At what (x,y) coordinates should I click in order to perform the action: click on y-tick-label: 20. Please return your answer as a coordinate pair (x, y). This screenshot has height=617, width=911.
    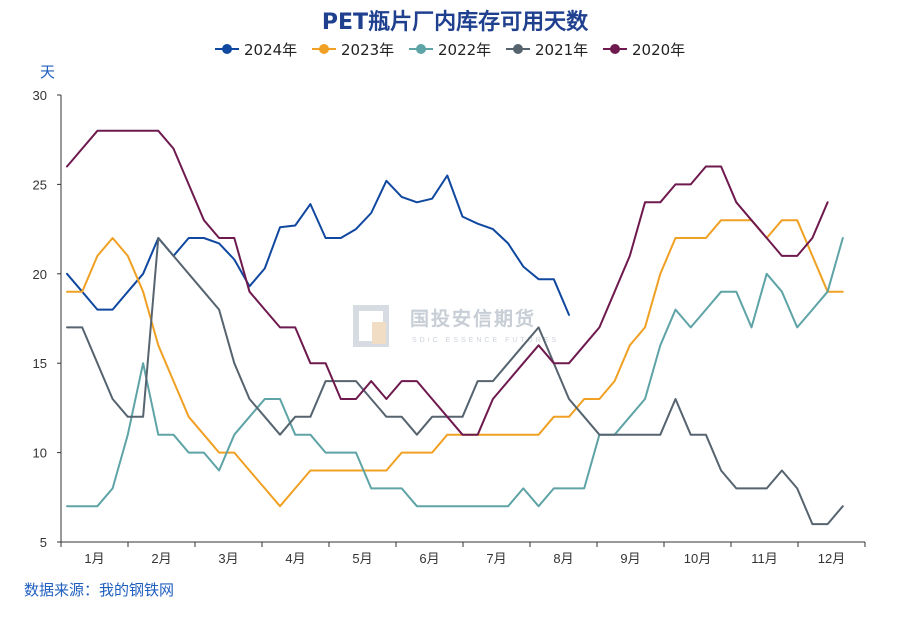
    Looking at the image, I should click on (40, 274).